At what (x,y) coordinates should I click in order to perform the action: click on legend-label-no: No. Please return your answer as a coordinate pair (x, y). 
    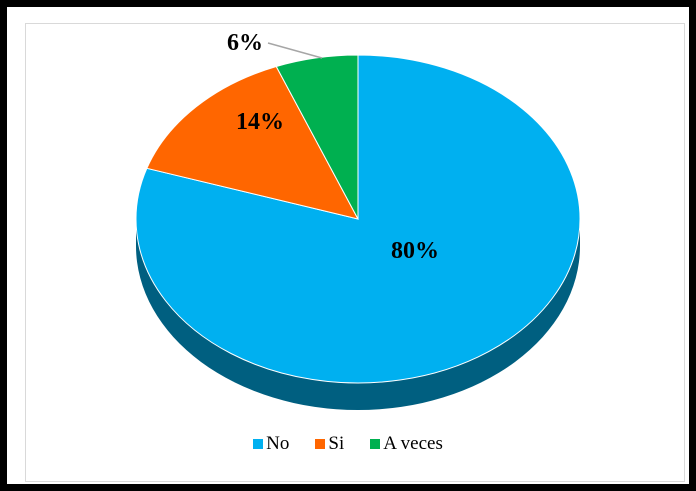
    Looking at the image, I should click on (277, 444).